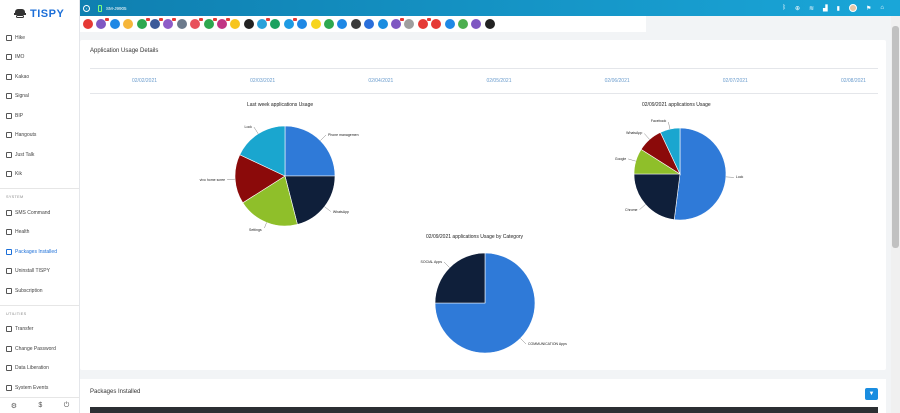 The image size is (900, 413). Describe the element at coordinates (39, 330) in the screenshot. I see `sidebar-item-transfer: Transfer` at that location.